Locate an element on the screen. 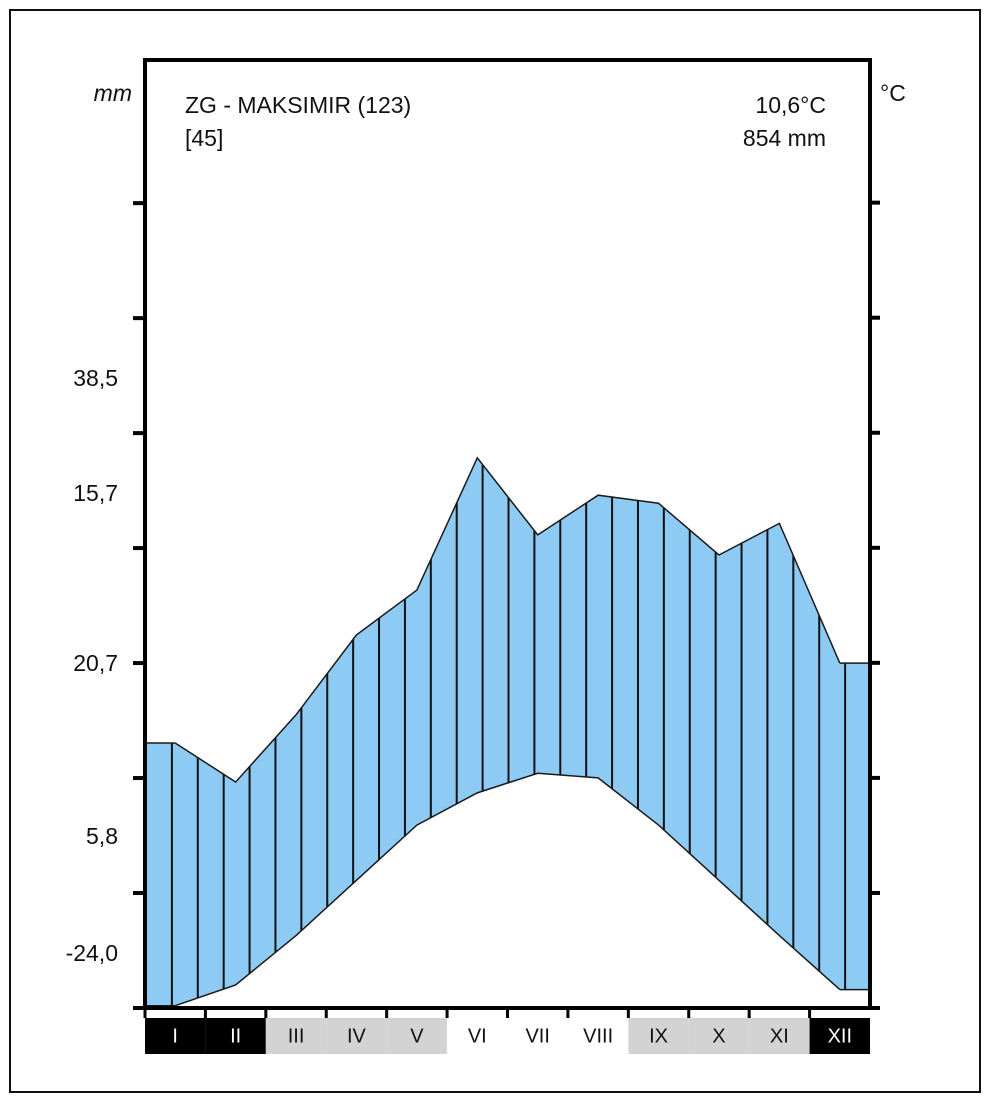 Image resolution: width=990 pixels, height=1102 pixels. x-tick-label: VII is located at coordinates (537, 1036).